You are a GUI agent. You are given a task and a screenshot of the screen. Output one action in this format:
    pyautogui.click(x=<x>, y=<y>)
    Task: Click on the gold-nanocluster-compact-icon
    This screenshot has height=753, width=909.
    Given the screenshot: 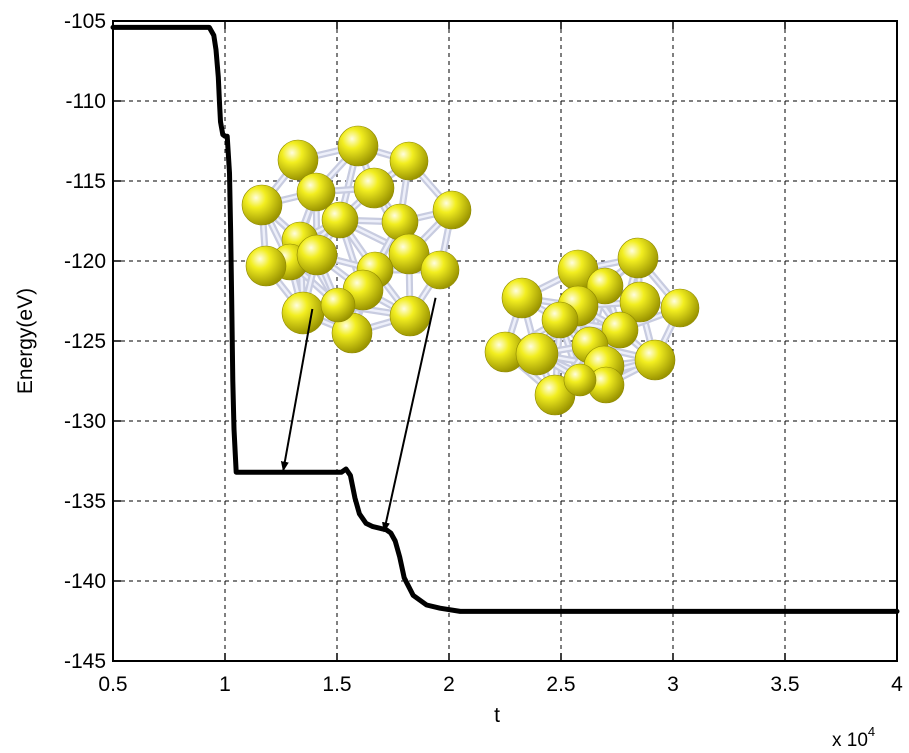 What is the action you would take?
    pyautogui.click(x=592, y=326)
    